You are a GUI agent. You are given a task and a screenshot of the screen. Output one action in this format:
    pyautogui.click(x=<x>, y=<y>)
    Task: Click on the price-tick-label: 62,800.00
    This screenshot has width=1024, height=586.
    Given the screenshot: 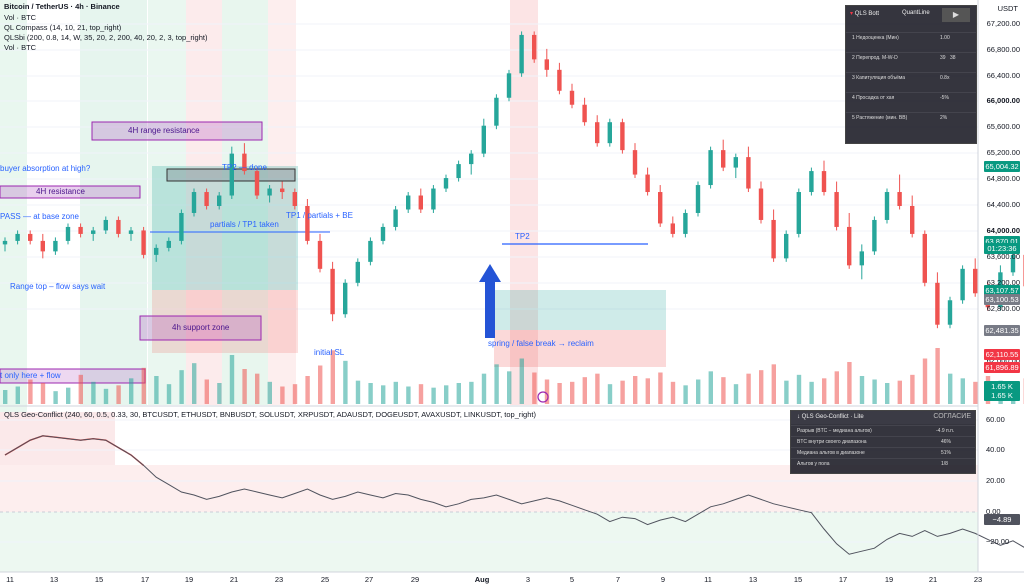 What is the action you would take?
    pyautogui.click(x=1003, y=308)
    